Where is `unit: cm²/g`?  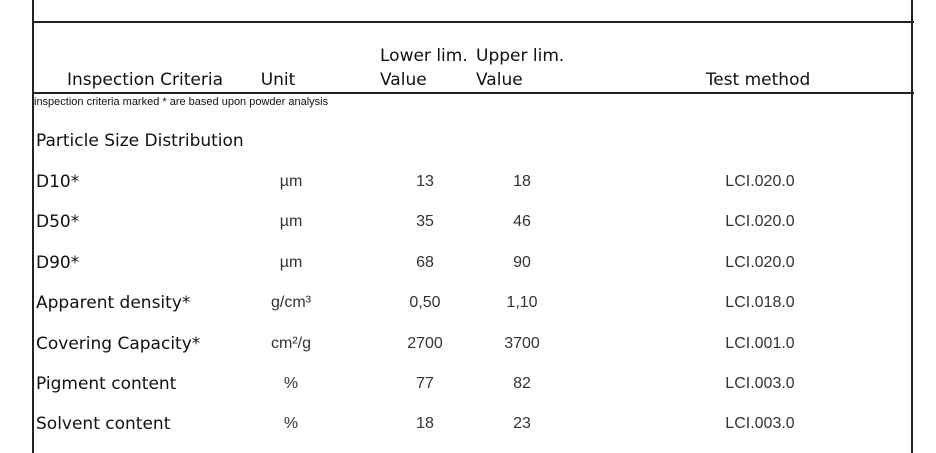 unit: cm²/g is located at coordinates (291, 343).